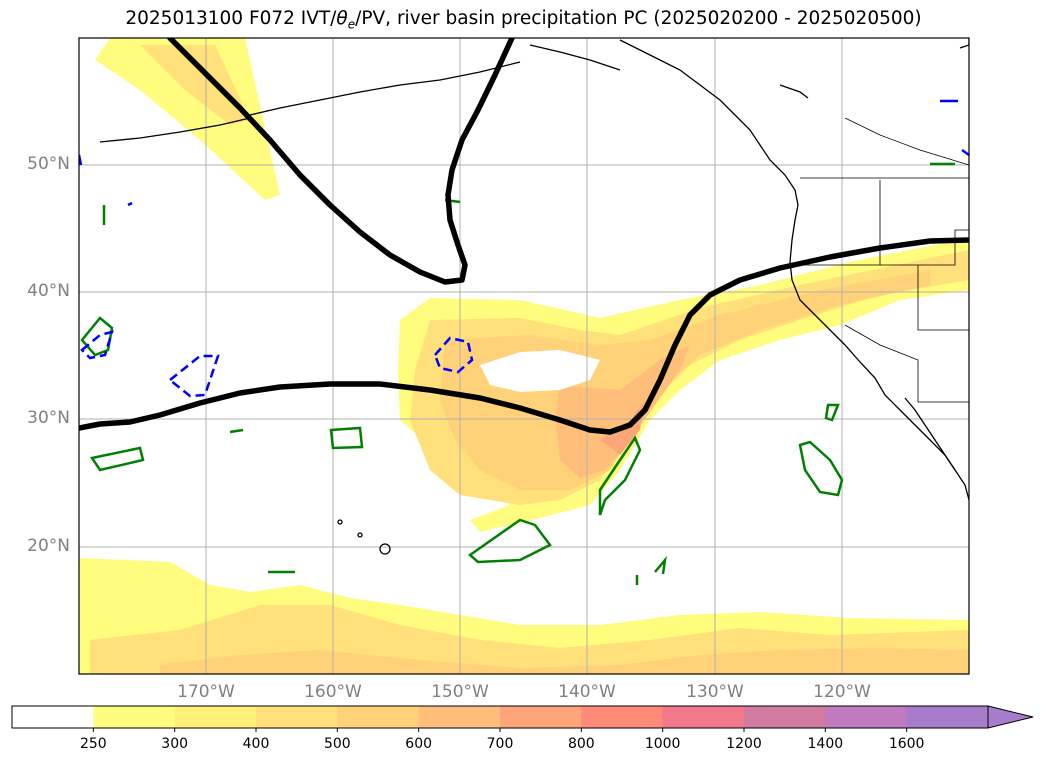  What do you see at coordinates (906, 744) in the screenshot?
I see `colorbar-tick-label: 1600` at bounding box center [906, 744].